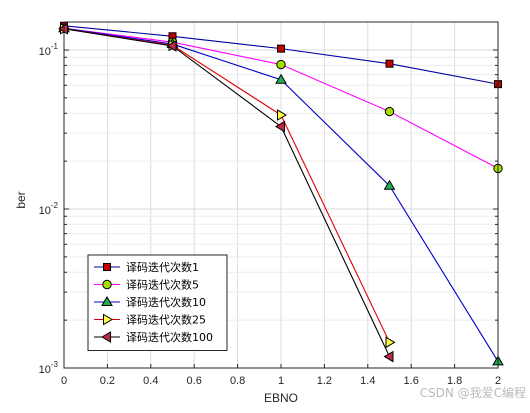 The width and height of the screenshot is (530, 413). I want to click on legend-label: 译码迭代次数100, so click(169, 337).